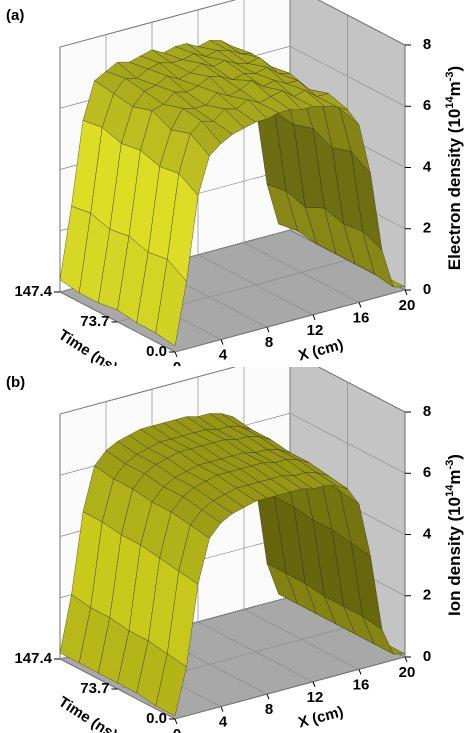  I want to click on z-axis-label: Ion density (1014m-3), so click(454, 535).